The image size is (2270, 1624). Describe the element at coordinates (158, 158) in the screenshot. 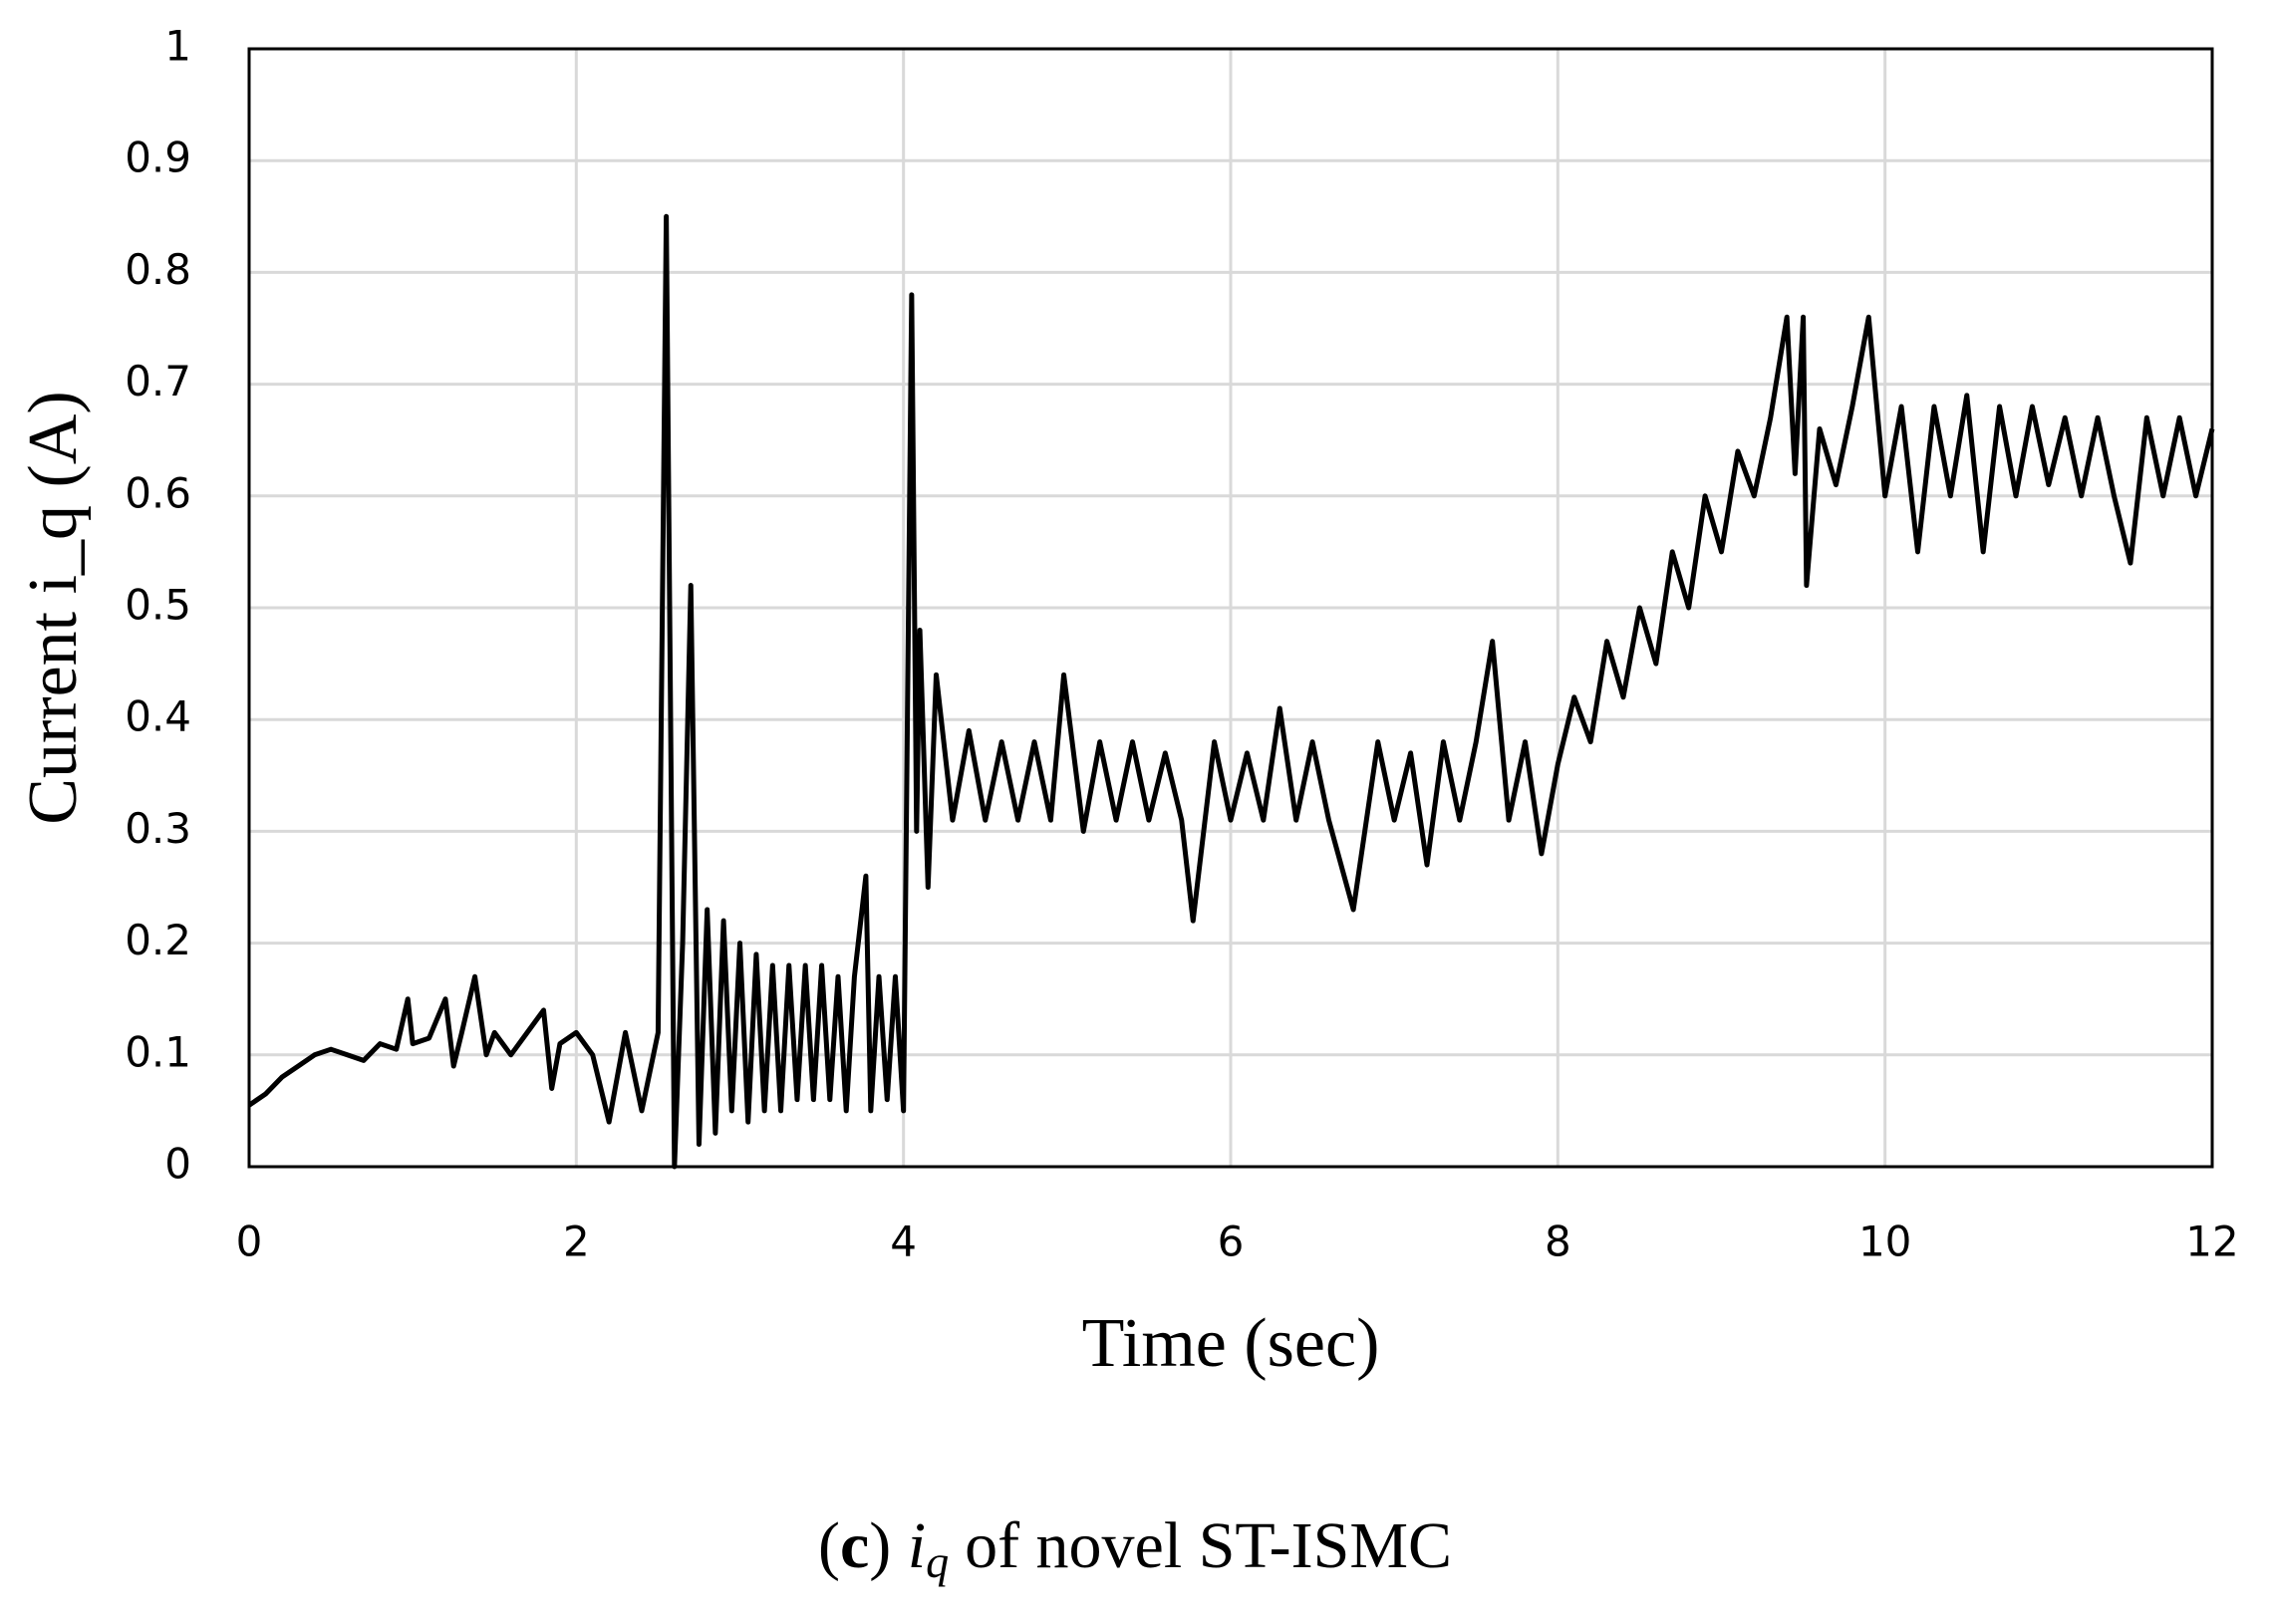

I see `y-tick-label: 0.9` at that location.